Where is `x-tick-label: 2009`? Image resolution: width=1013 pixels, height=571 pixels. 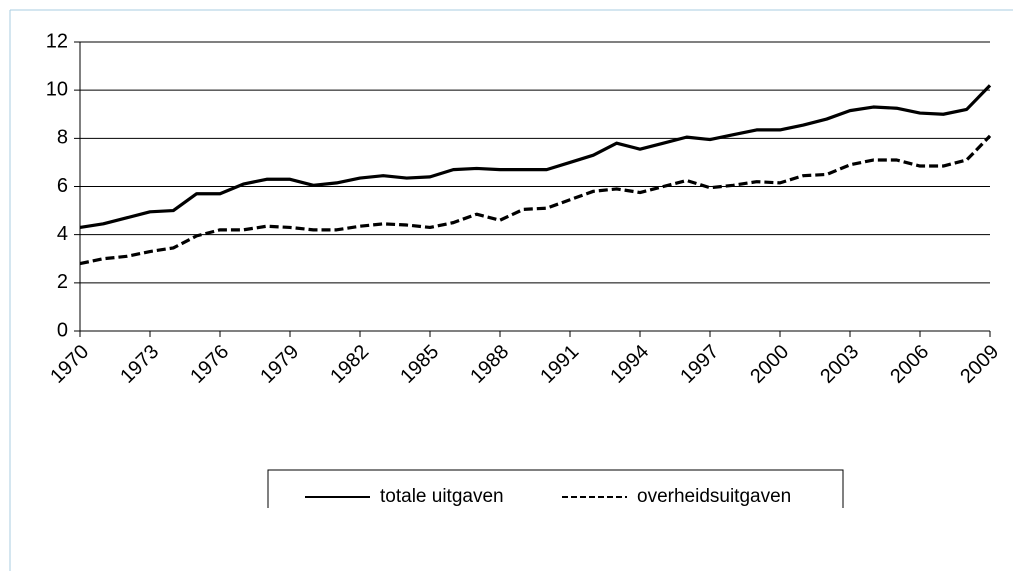 x-tick-label: 2009 is located at coordinates (979, 364).